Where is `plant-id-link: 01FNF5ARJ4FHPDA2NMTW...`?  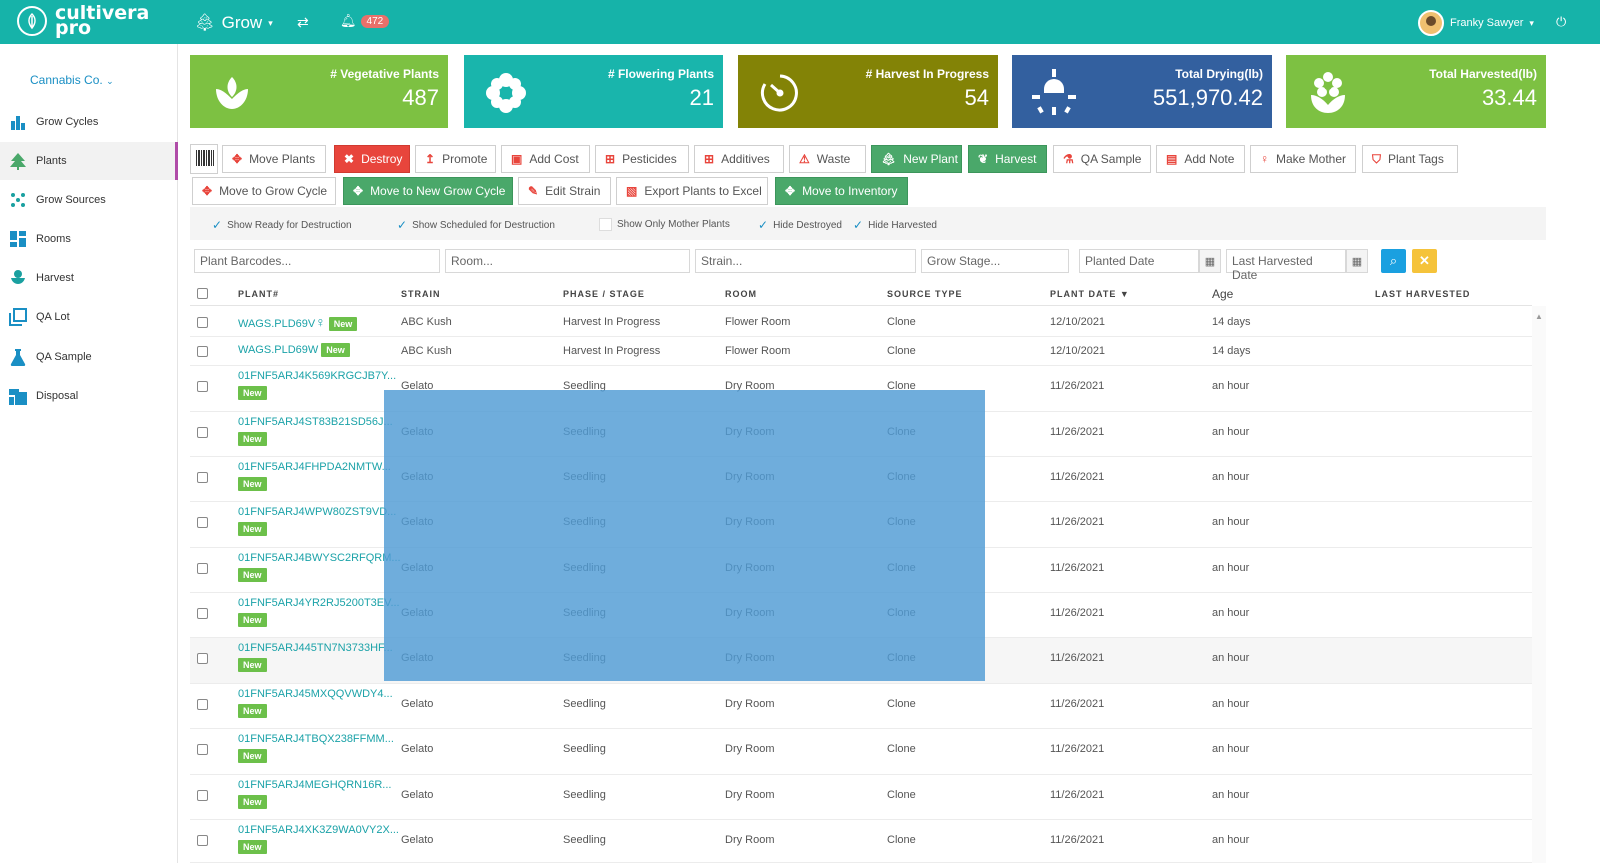
plant-id-link: 01FNF5ARJ4FHPDA2NMTW... is located at coordinates (314, 467).